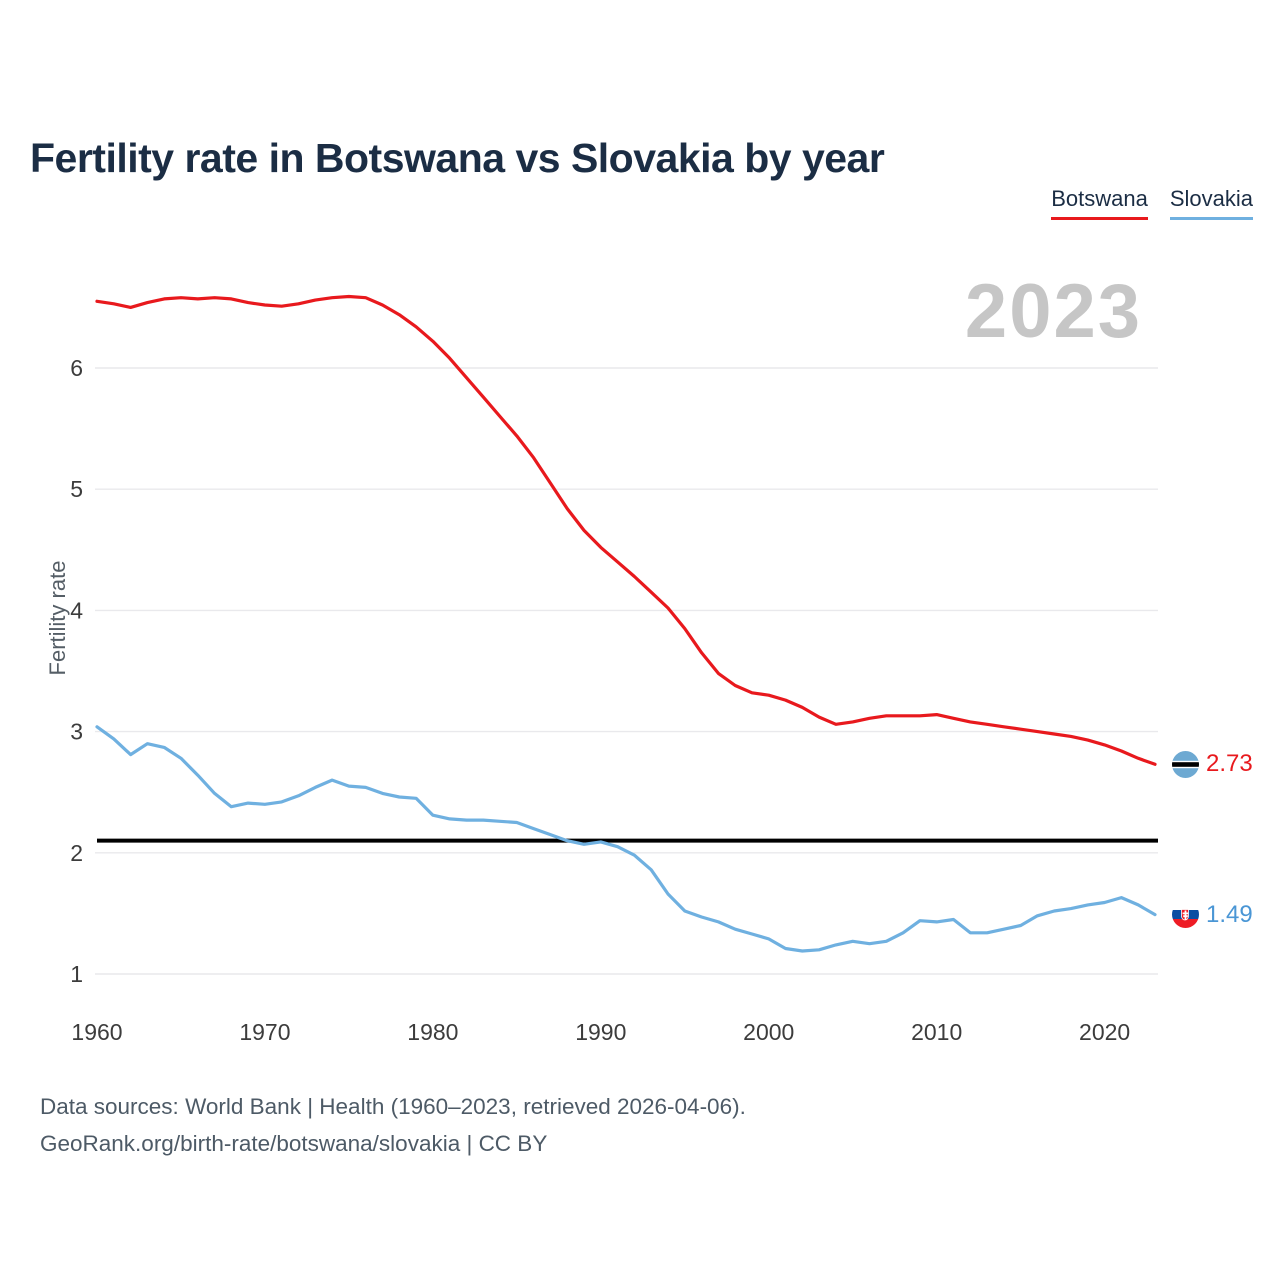 This screenshot has width=1280, height=1280. Describe the element at coordinates (1229, 914) in the screenshot. I see `end-value-slovakia: 1.49` at that location.